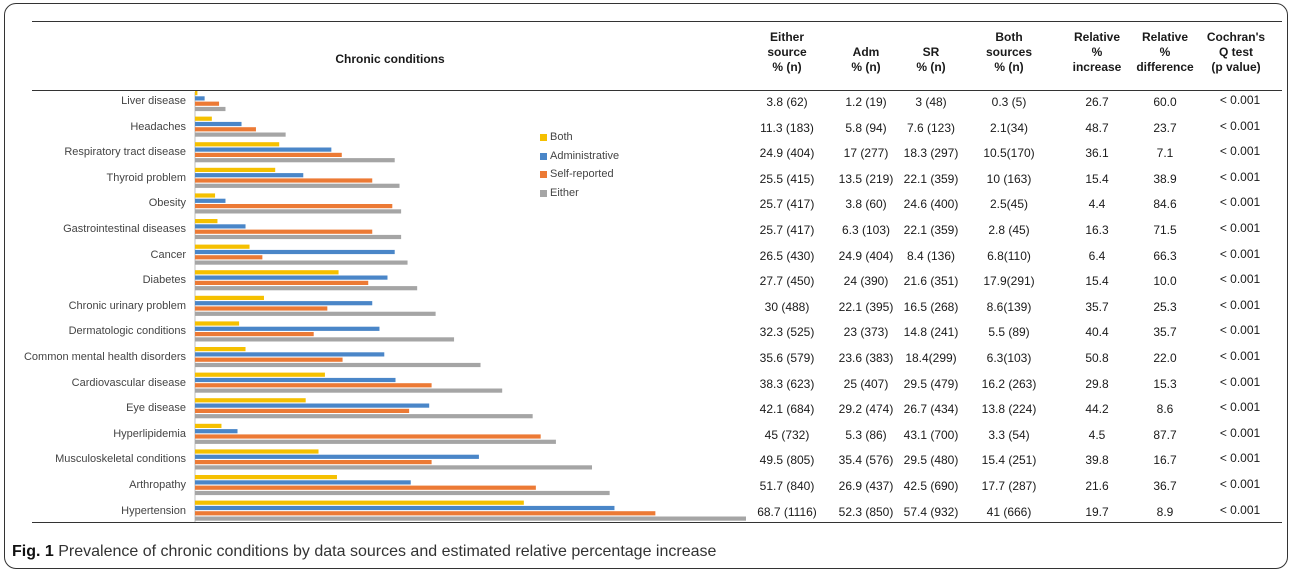 The image size is (1292, 574). Describe the element at coordinates (657, 21) in the screenshot. I see `table-top-rule` at that location.